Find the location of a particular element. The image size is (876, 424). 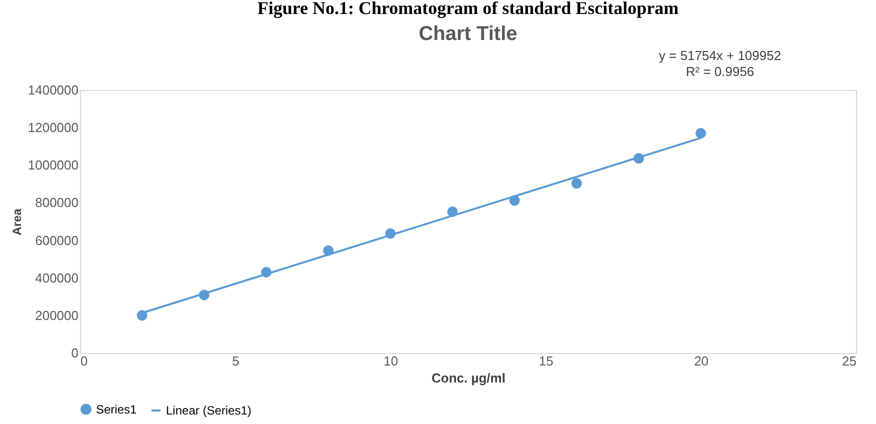

chart-title: Chart Title is located at coordinates (468, 34).